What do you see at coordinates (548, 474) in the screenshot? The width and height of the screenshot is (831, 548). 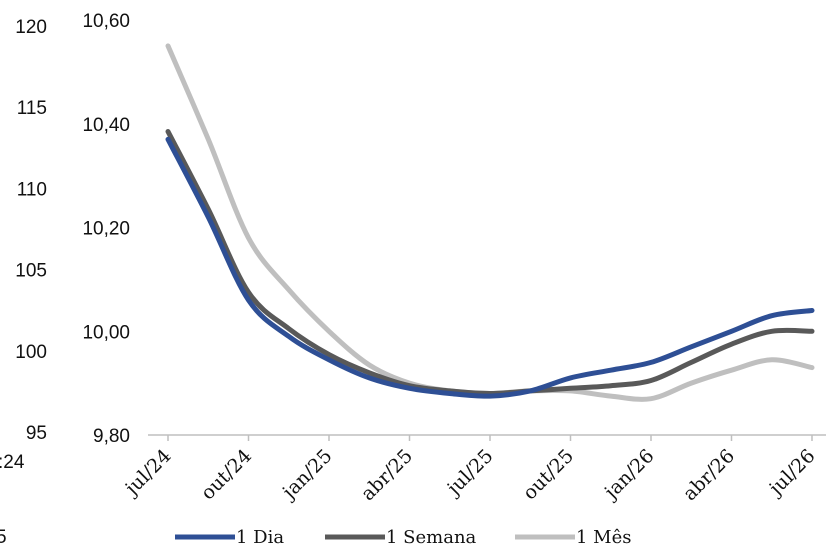 I see `x-tick-label: out/25` at bounding box center [548, 474].